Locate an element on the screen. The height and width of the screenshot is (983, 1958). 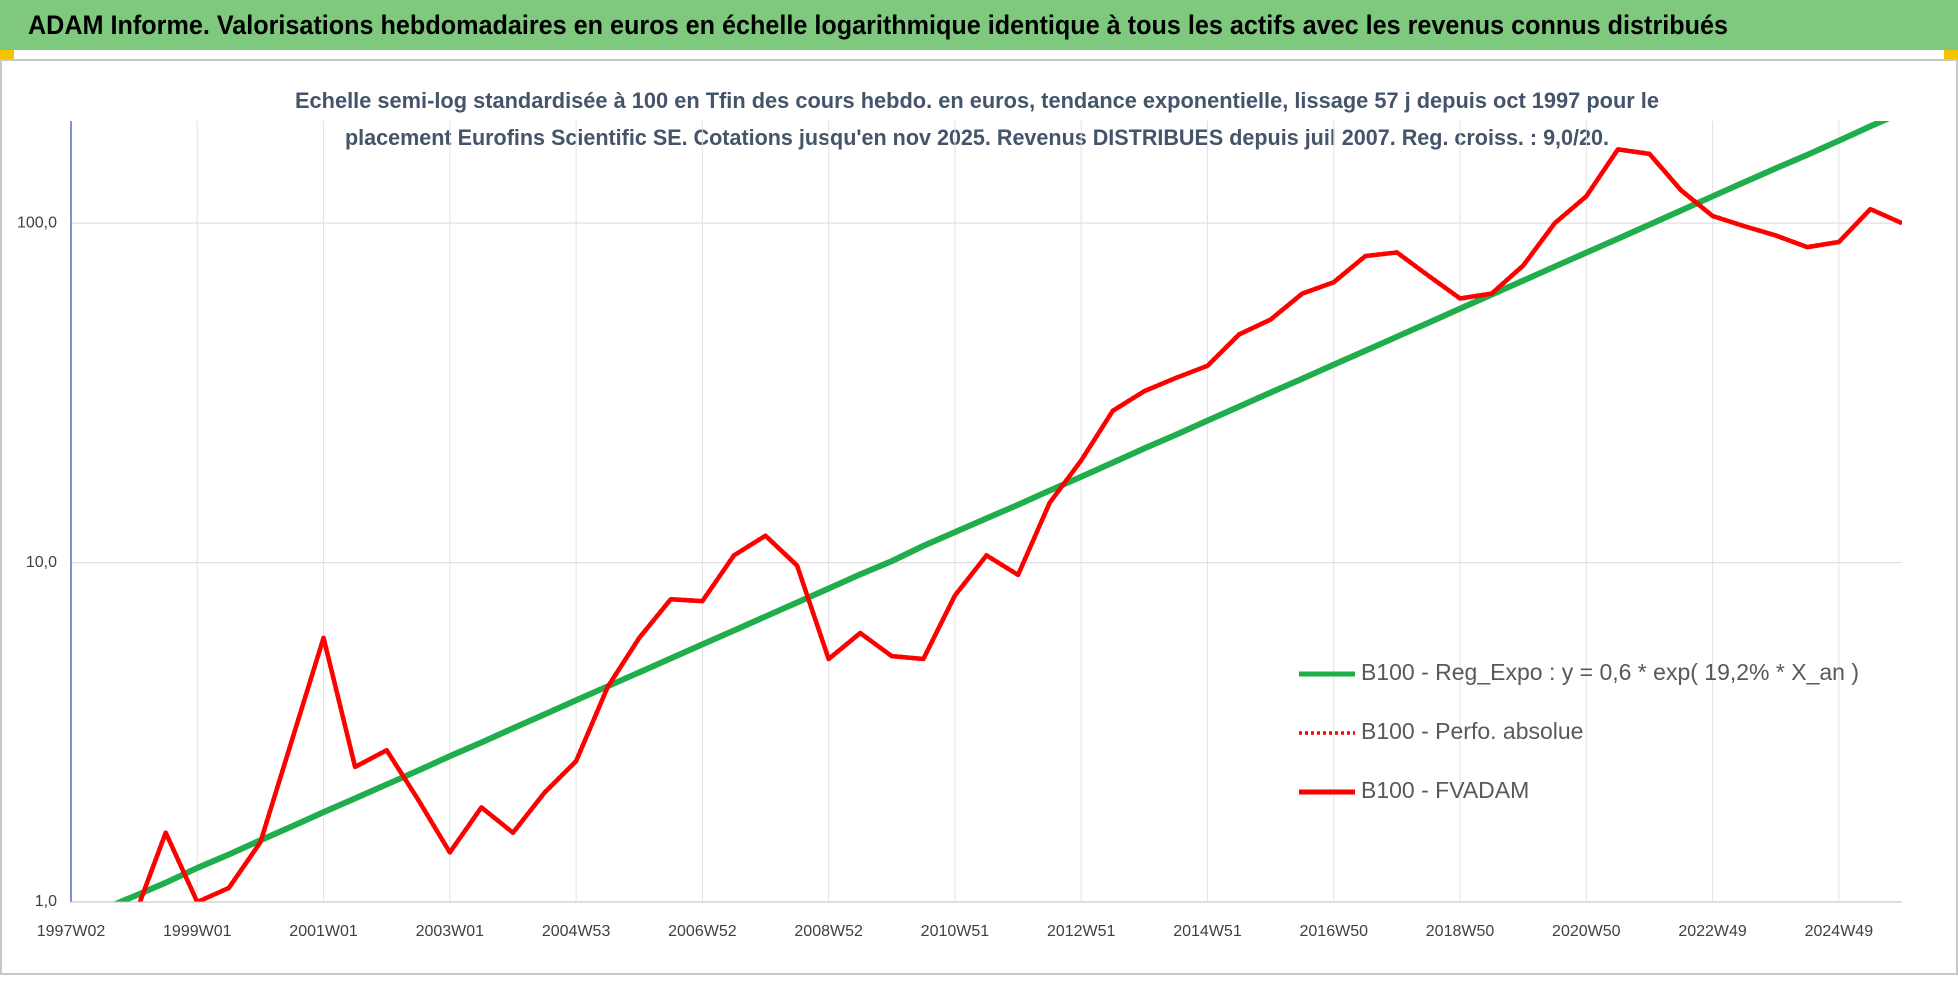
x-tick-label: 1997W02 is located at coordinates (71, 931).